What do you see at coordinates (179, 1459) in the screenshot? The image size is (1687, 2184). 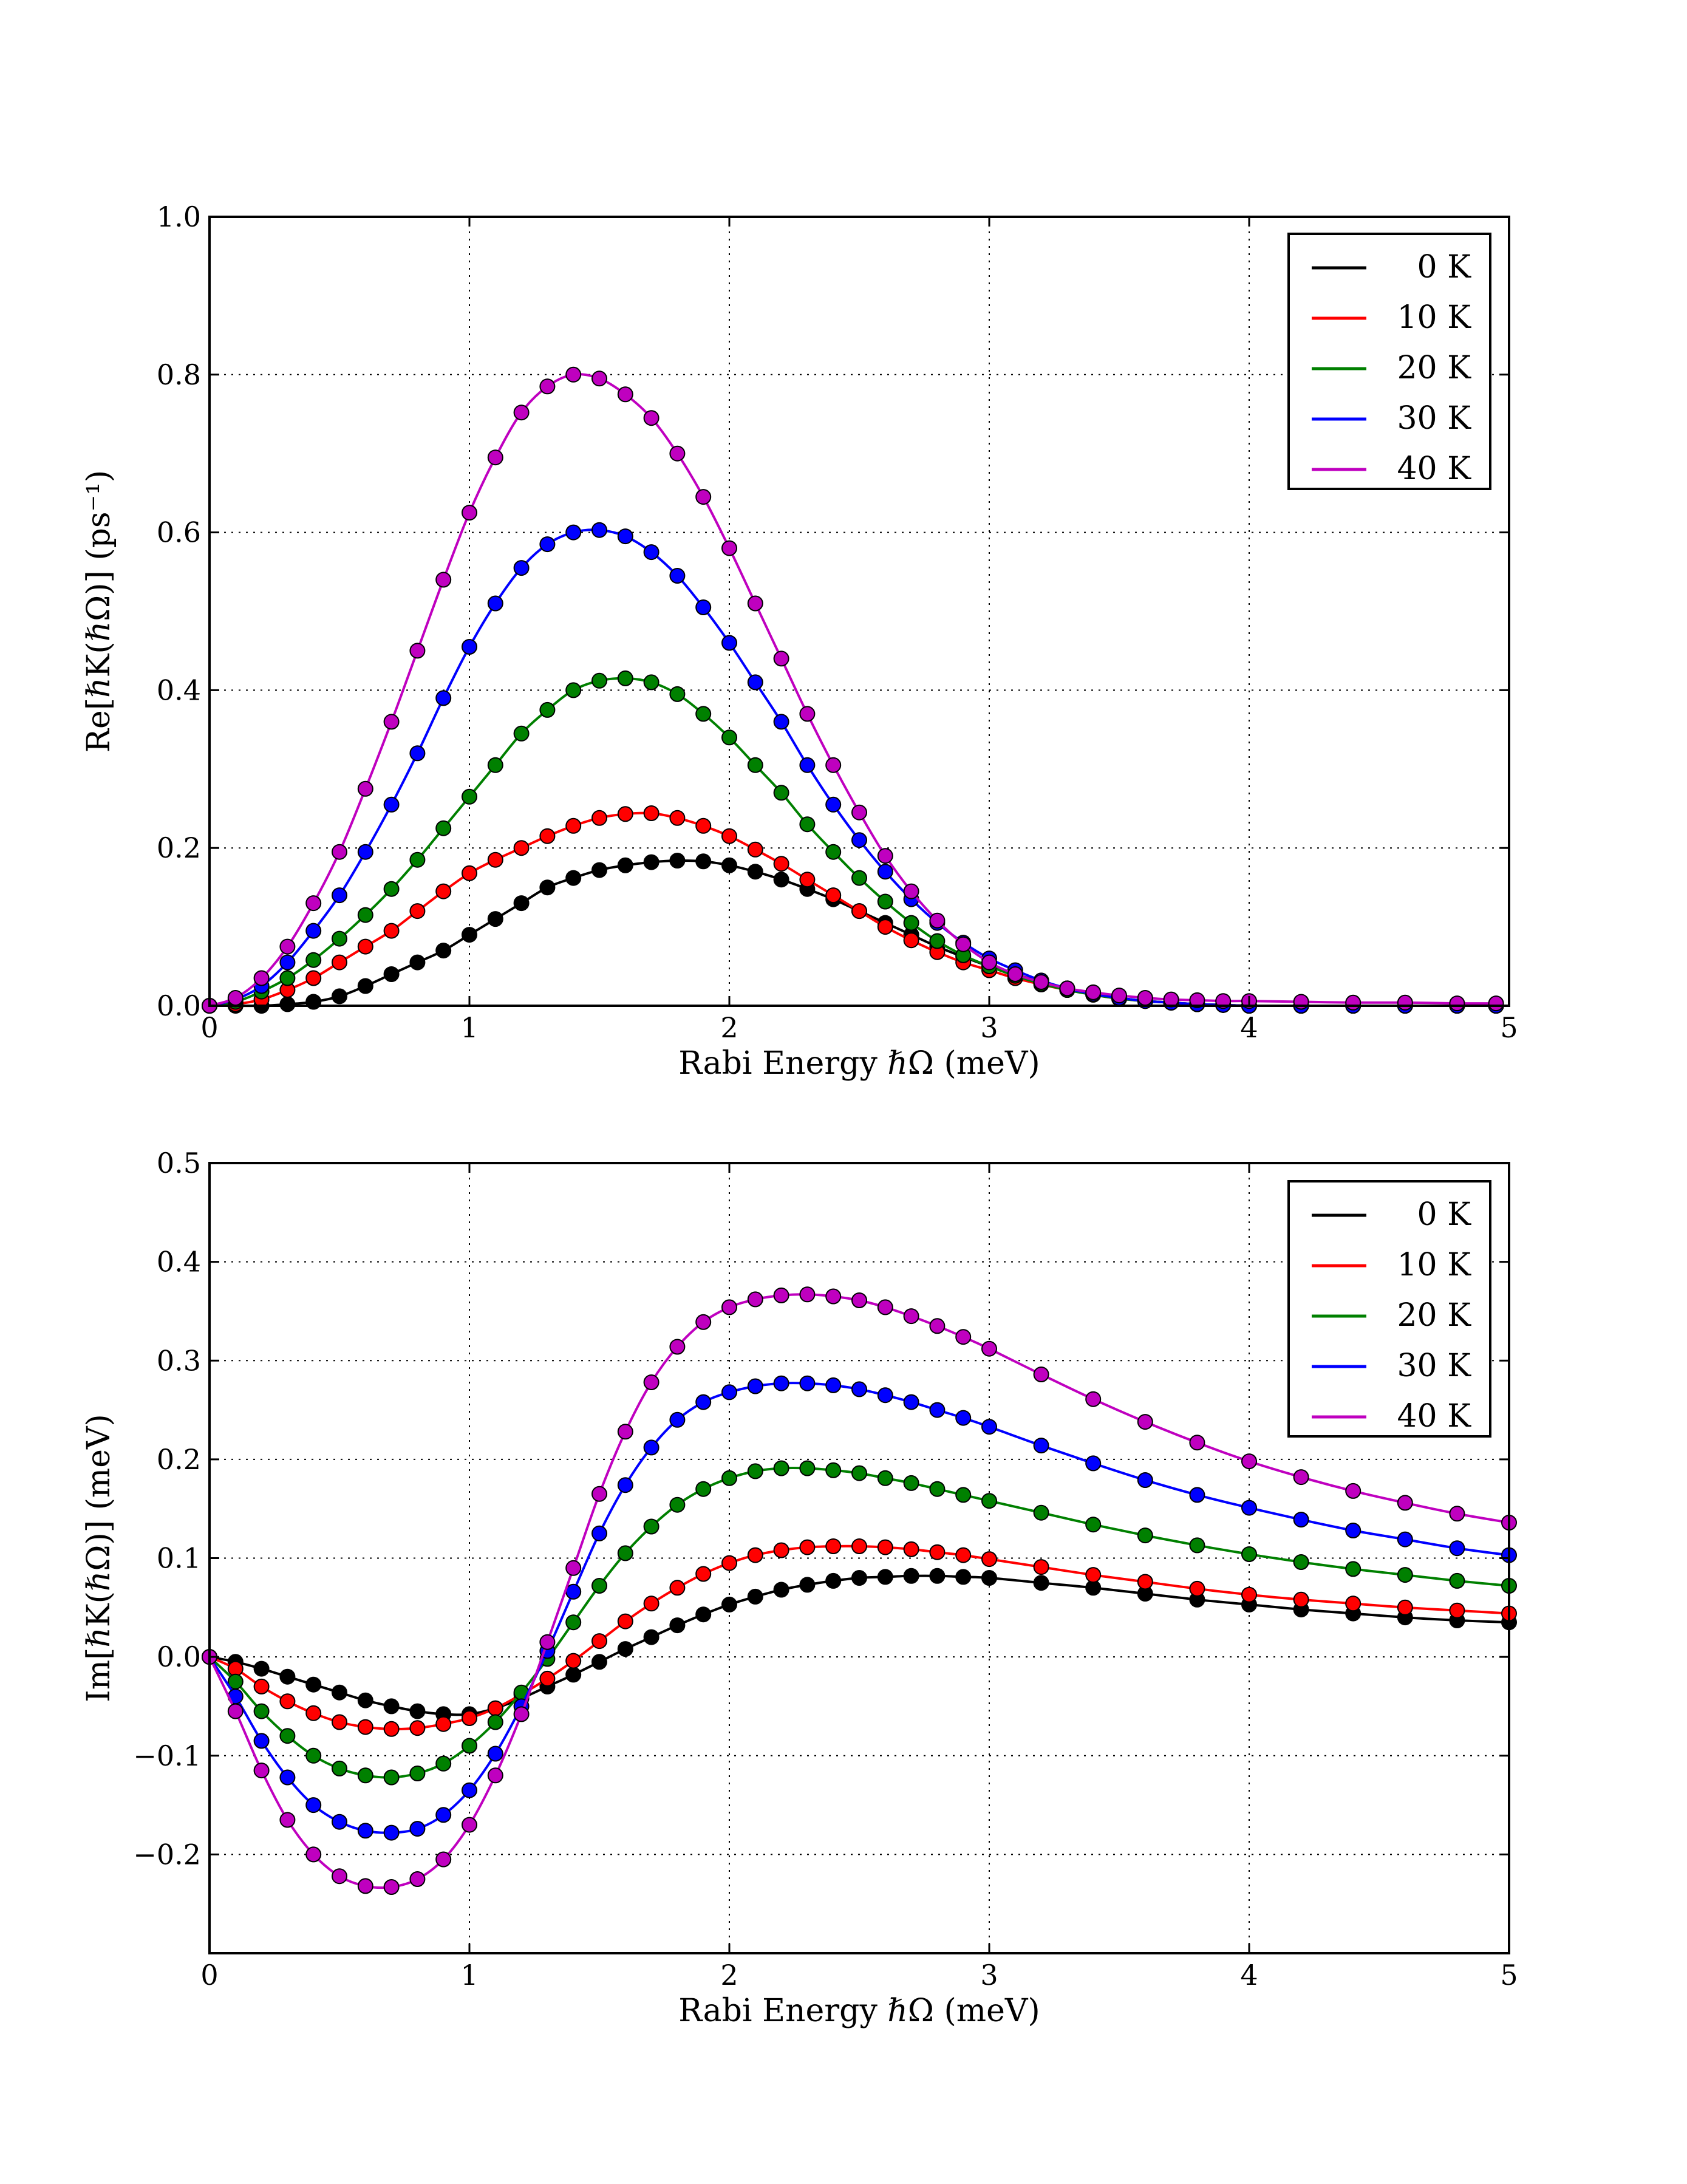 I see `y-tick-label: 0.2` at bounding box center [179, 1459].